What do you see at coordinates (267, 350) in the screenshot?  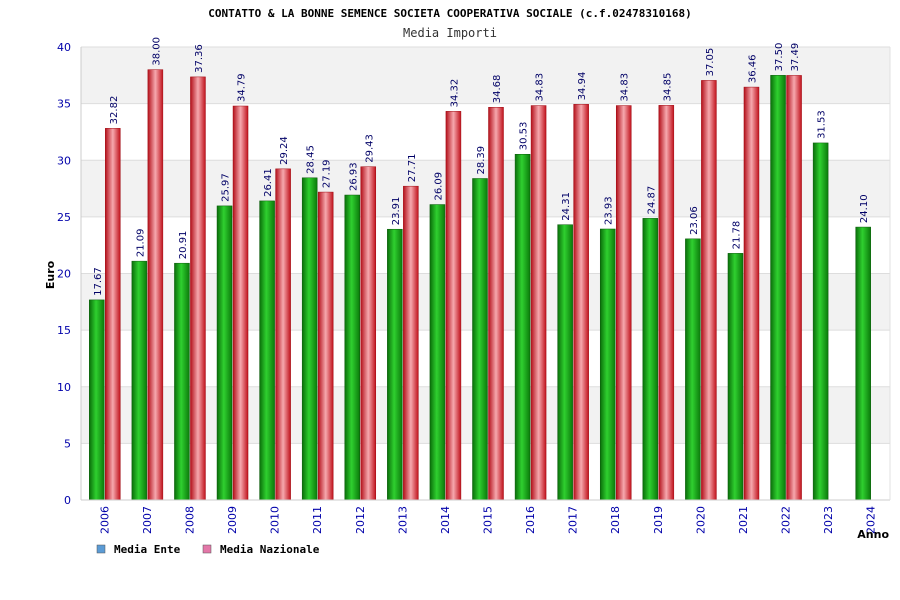 I see `bar-media-ente-2010` at bounding box center [267, 350].